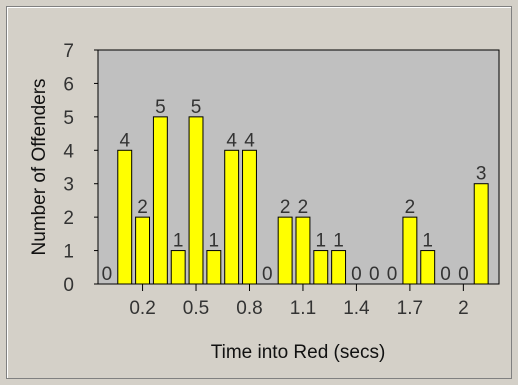 The image size is (518, 385). Describe the element at coordinates (68, 218) in the screenshot. I see `y-tick-label: 2` at that location.